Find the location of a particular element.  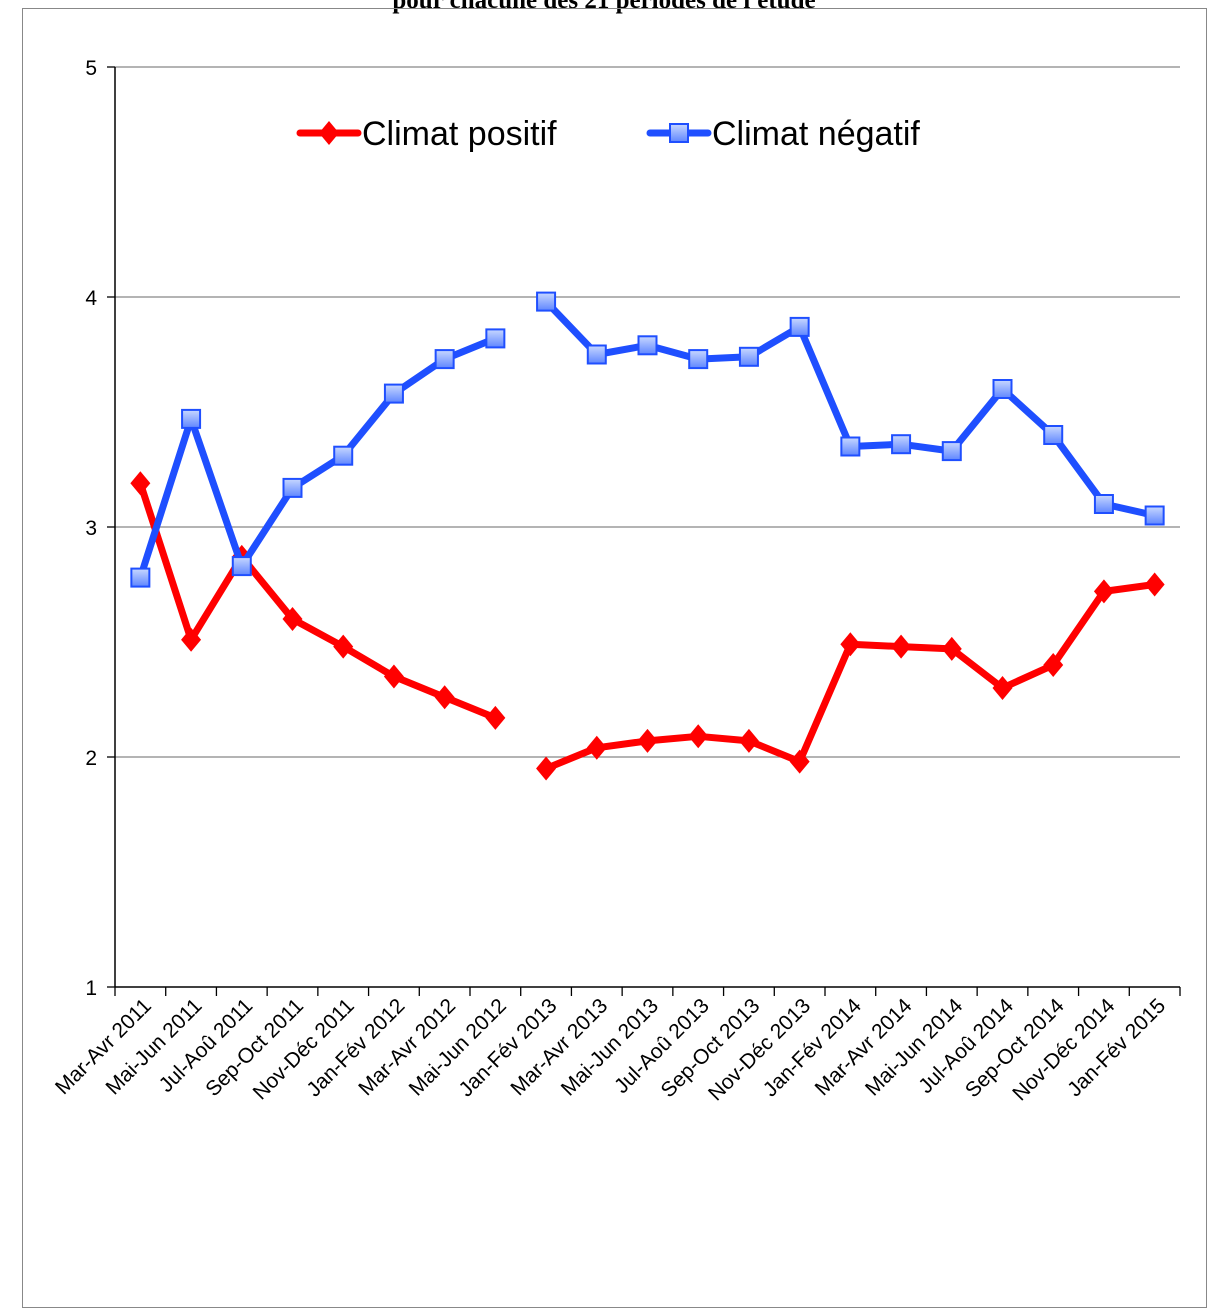

legend-item-0: Climat positif is located at coordinates (426, 134).